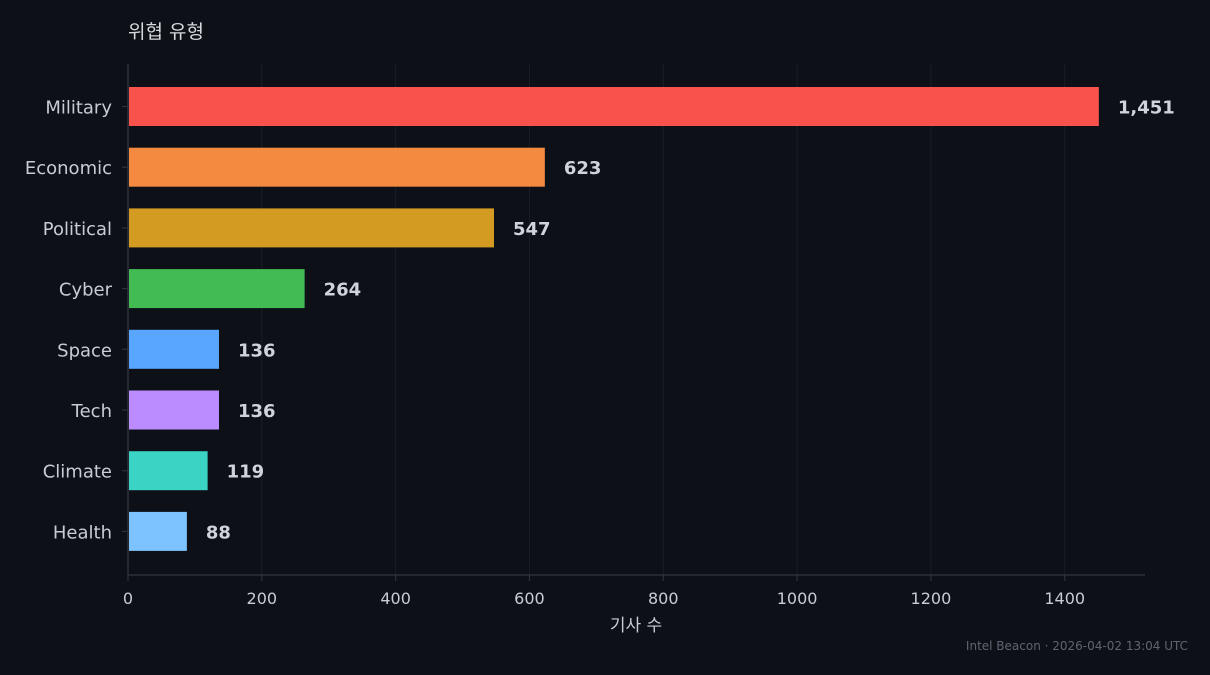 This screenshot has height=675, width=1210. I want to click on bar-economic, so click(337, 167).